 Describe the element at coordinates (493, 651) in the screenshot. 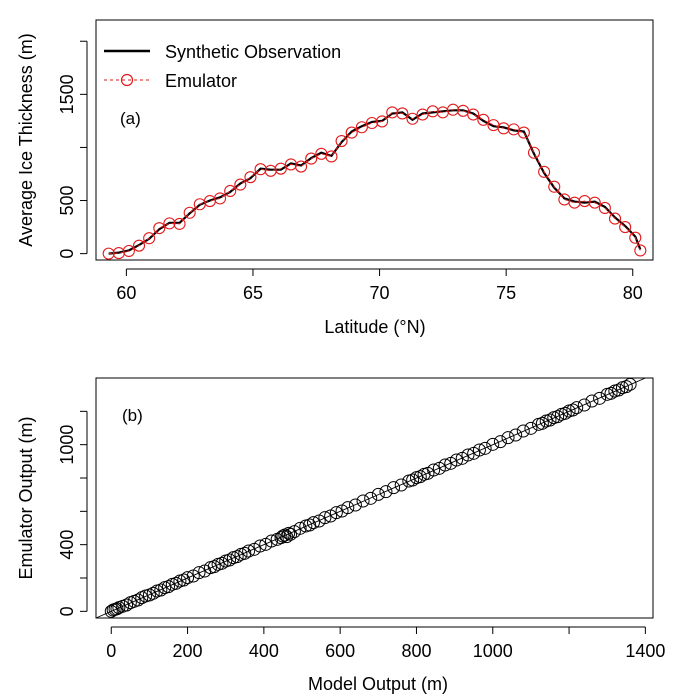

I see `panel-b-x-tick-label: 1000` at that location.